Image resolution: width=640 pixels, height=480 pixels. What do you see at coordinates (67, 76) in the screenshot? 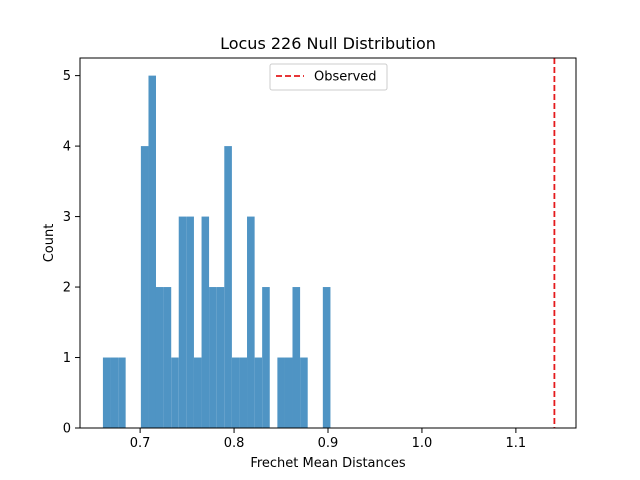
I see `y-tick-label: 5` at bounding box center [67, 76].